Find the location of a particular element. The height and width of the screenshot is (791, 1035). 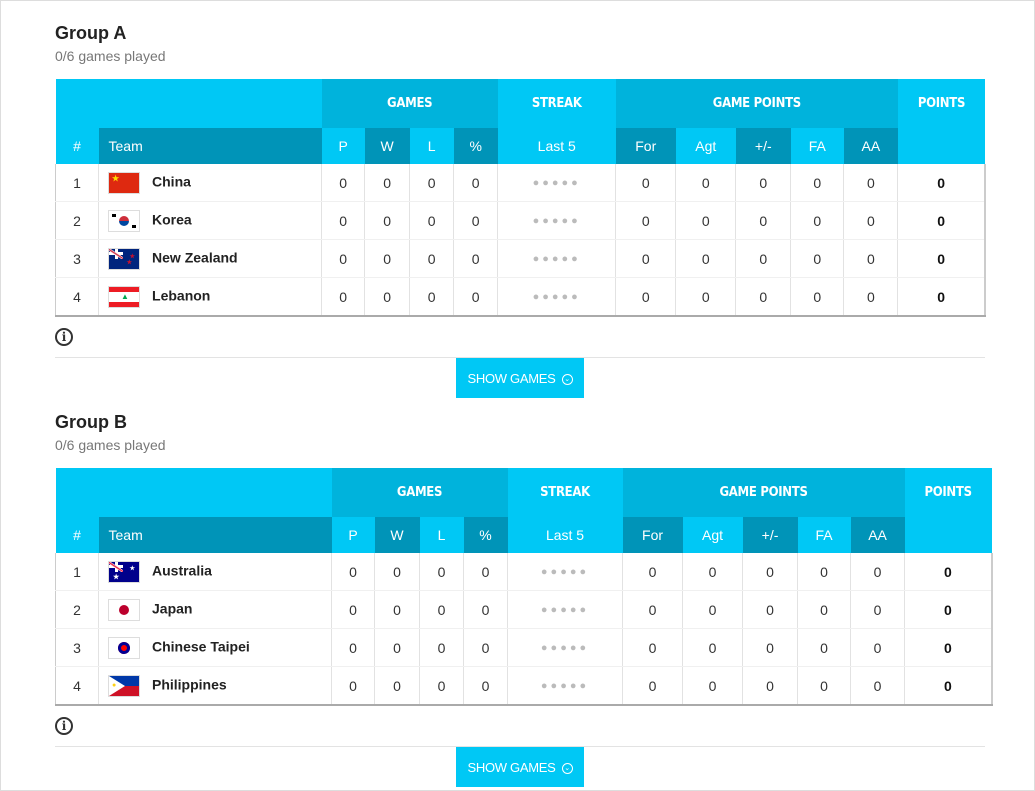

cell-team: ★ China is located at coordinates (210, 183).